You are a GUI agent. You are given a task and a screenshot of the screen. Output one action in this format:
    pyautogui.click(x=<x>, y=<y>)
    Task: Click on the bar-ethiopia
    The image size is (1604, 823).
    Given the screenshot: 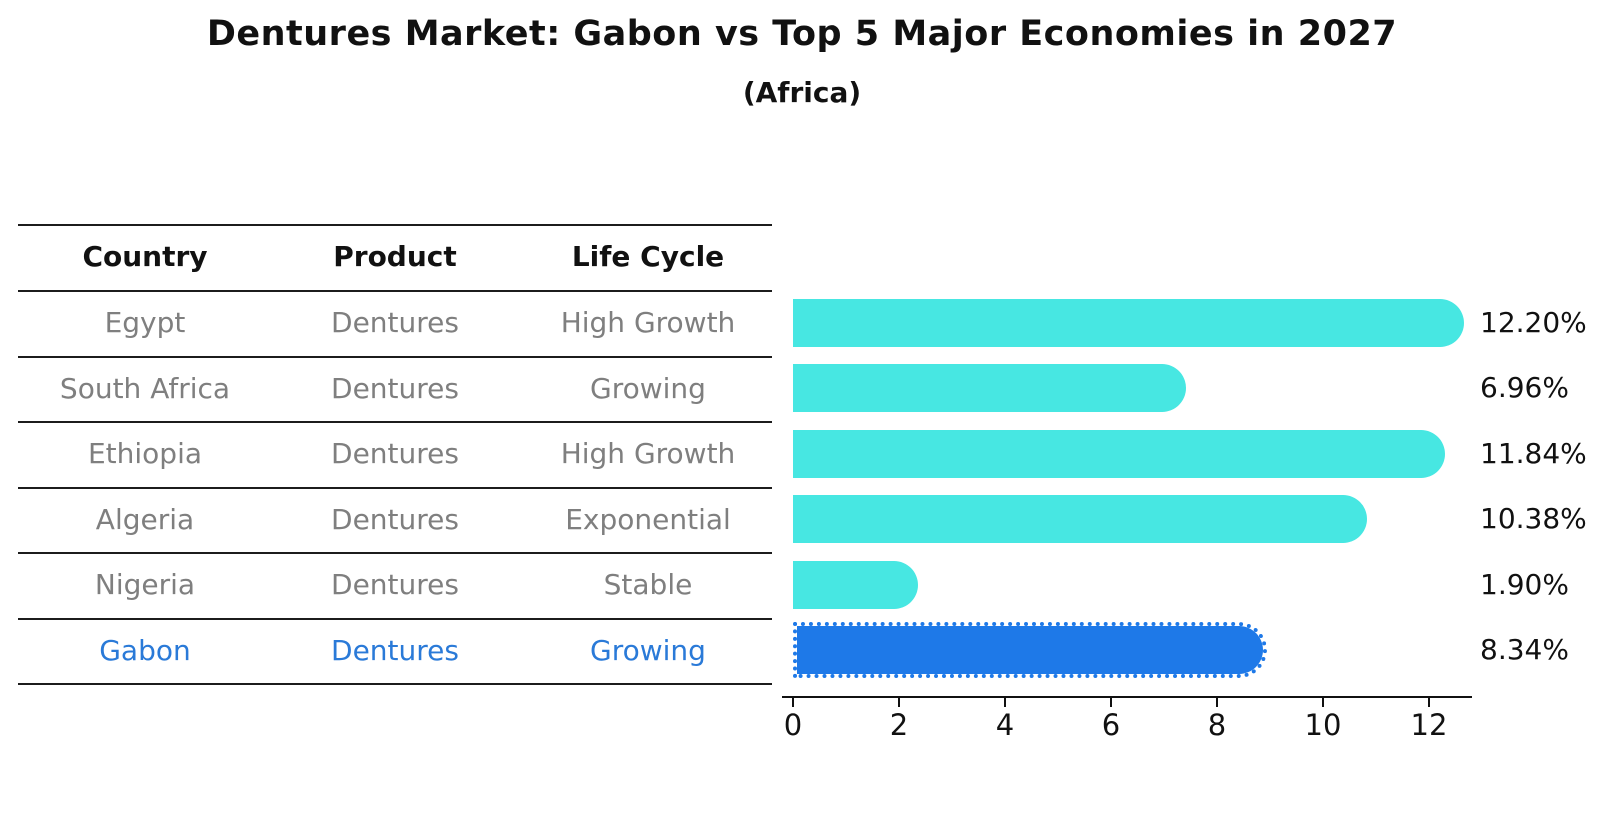 What is the action you would take?
    pyautogui.click(x=1119, y=453)
    